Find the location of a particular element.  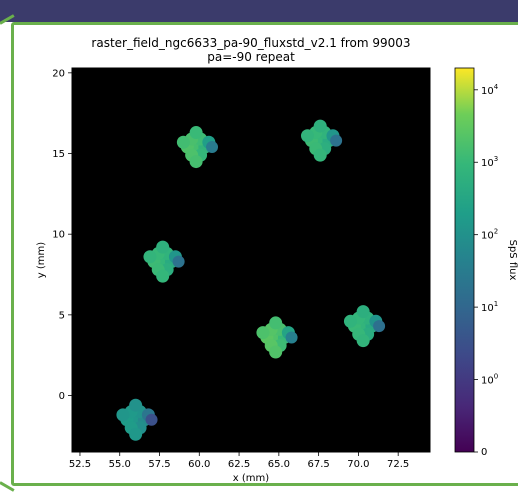

colorbar-tick-label: 10¹ is located at coordinates (489, 307).